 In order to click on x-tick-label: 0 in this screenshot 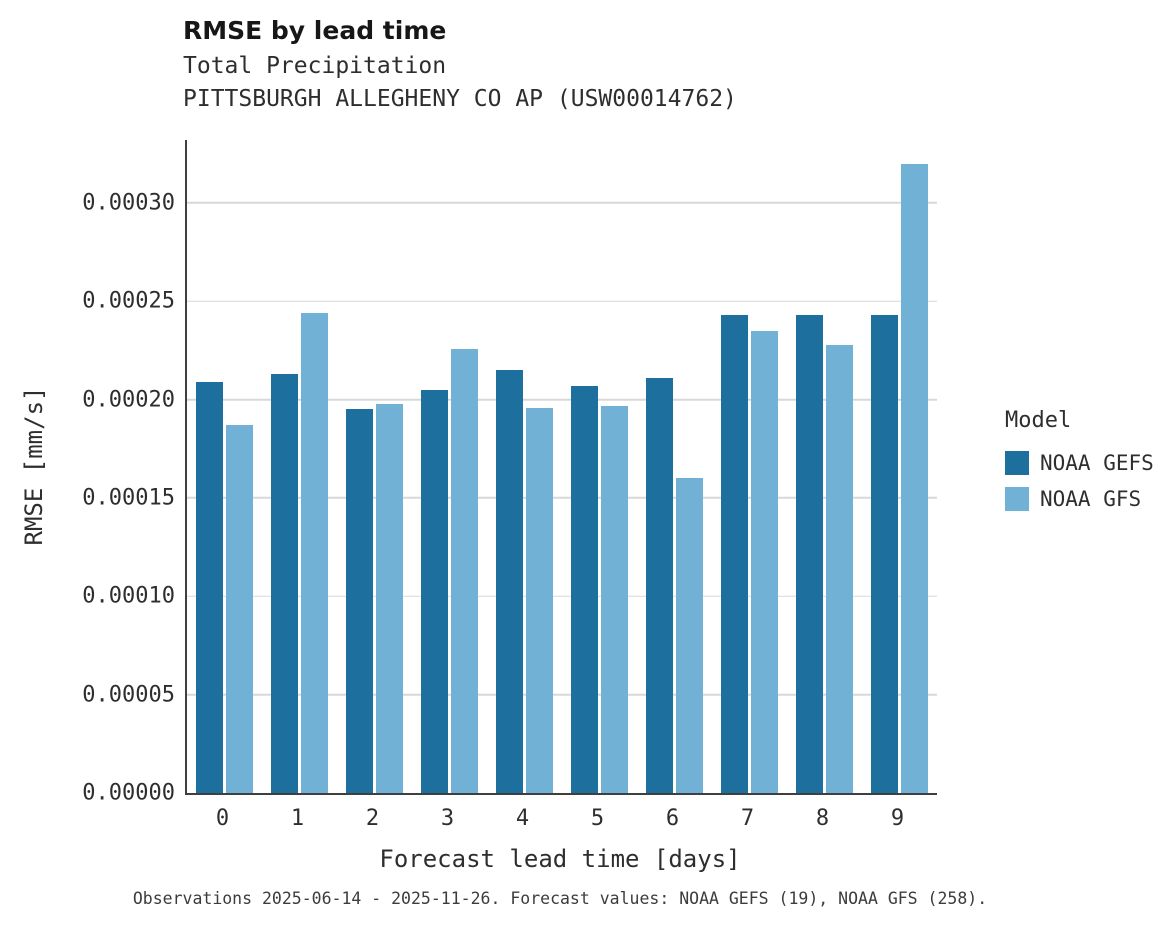, I will do `click(222, 818)`.